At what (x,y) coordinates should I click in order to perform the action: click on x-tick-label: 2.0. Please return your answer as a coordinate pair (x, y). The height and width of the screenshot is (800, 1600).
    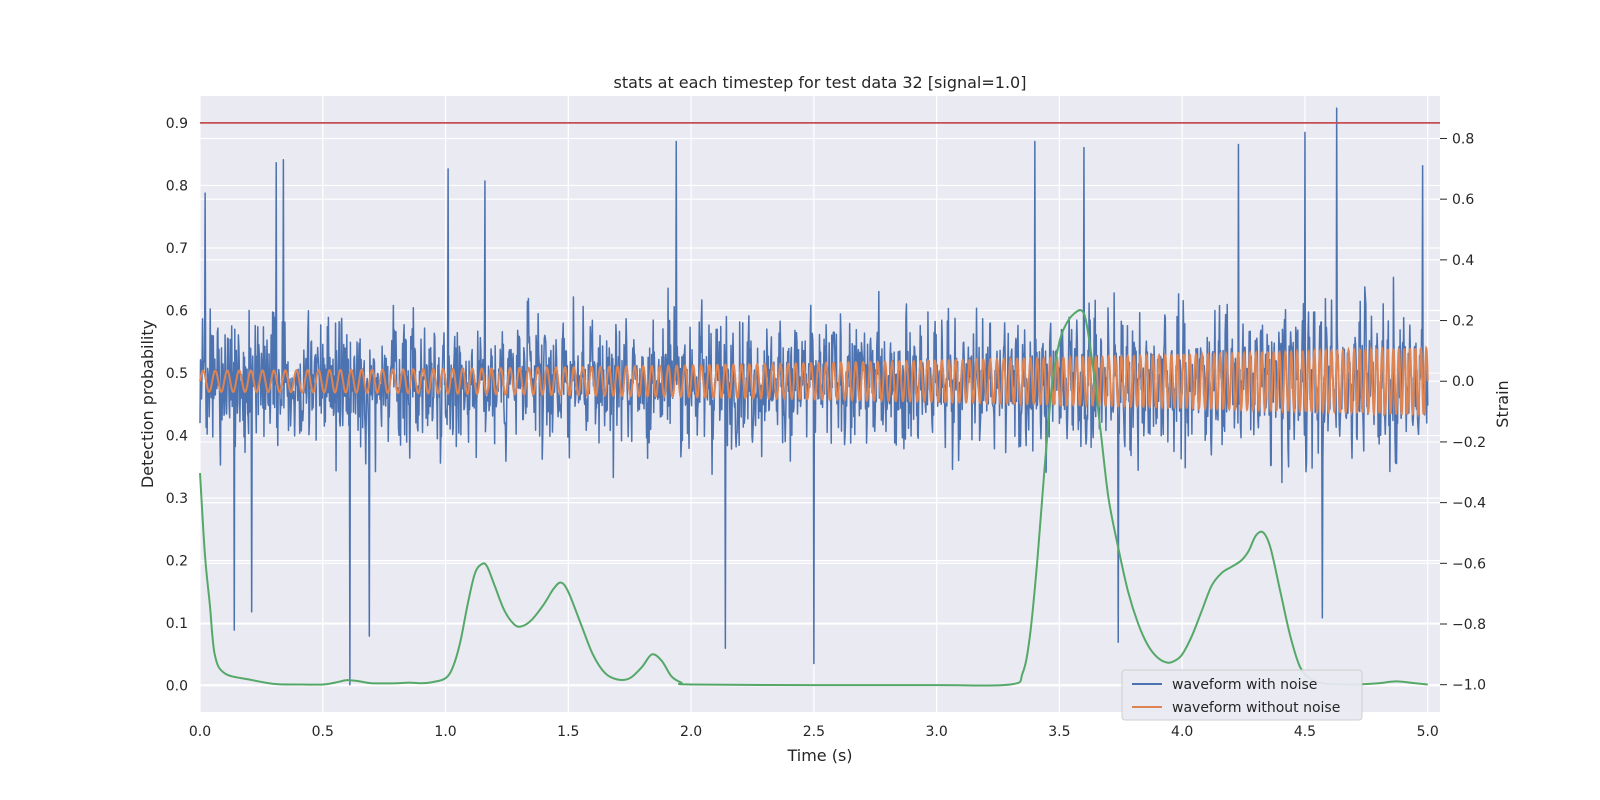
    Looking at the image, I should click on (691, 732).